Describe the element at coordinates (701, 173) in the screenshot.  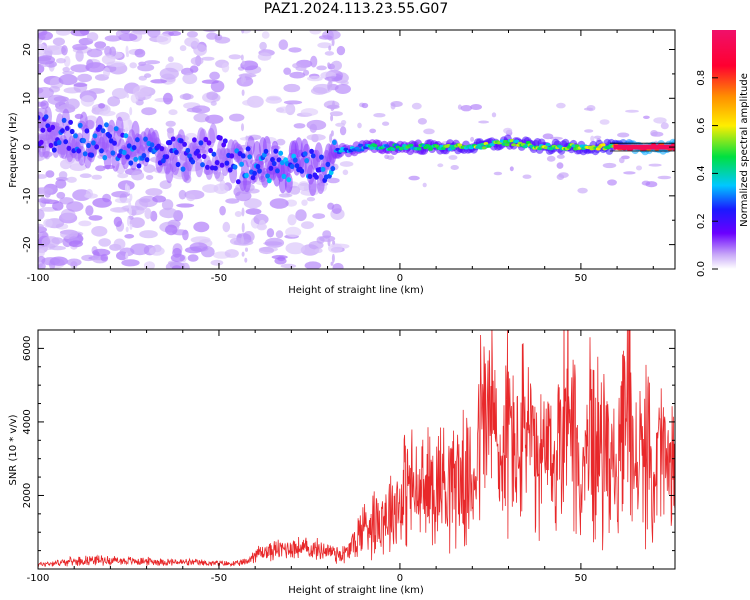
I see `colorbar-tick-label: 0.4` at that location.